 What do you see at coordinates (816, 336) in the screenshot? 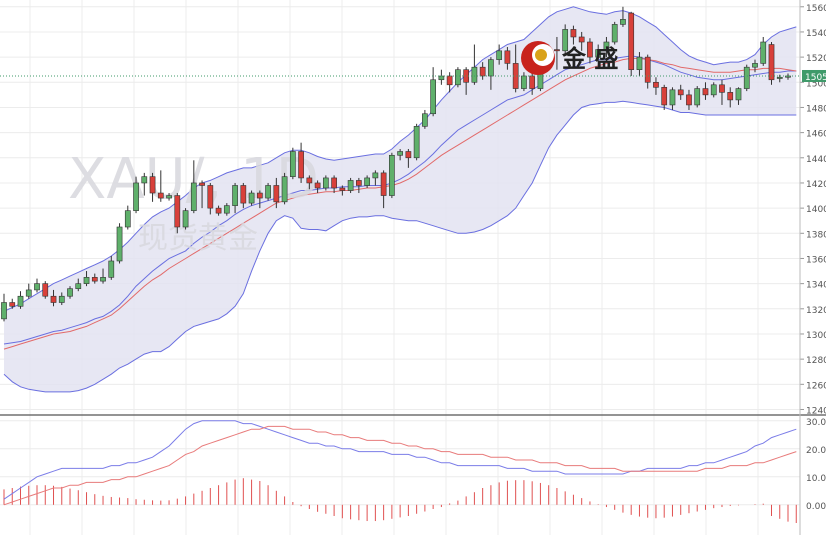
I see `y-tick-label: 1300.0` at bounding box center [816, 336].